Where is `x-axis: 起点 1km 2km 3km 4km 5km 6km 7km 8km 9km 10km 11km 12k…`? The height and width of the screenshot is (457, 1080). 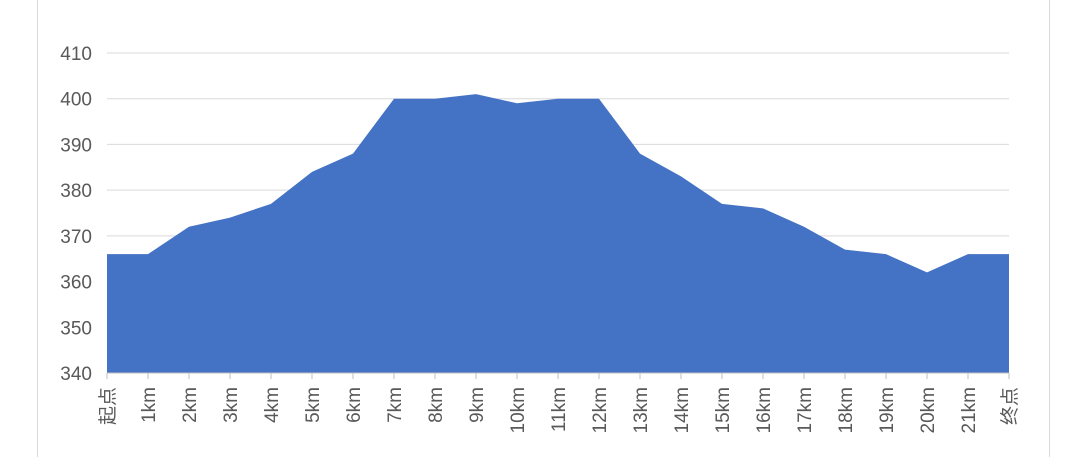
x-axis: 起点 1km 2km 3km 4km 5km 6km 7km 8km 9km 10km 11km 12k… is located at coordinates (559, 402).